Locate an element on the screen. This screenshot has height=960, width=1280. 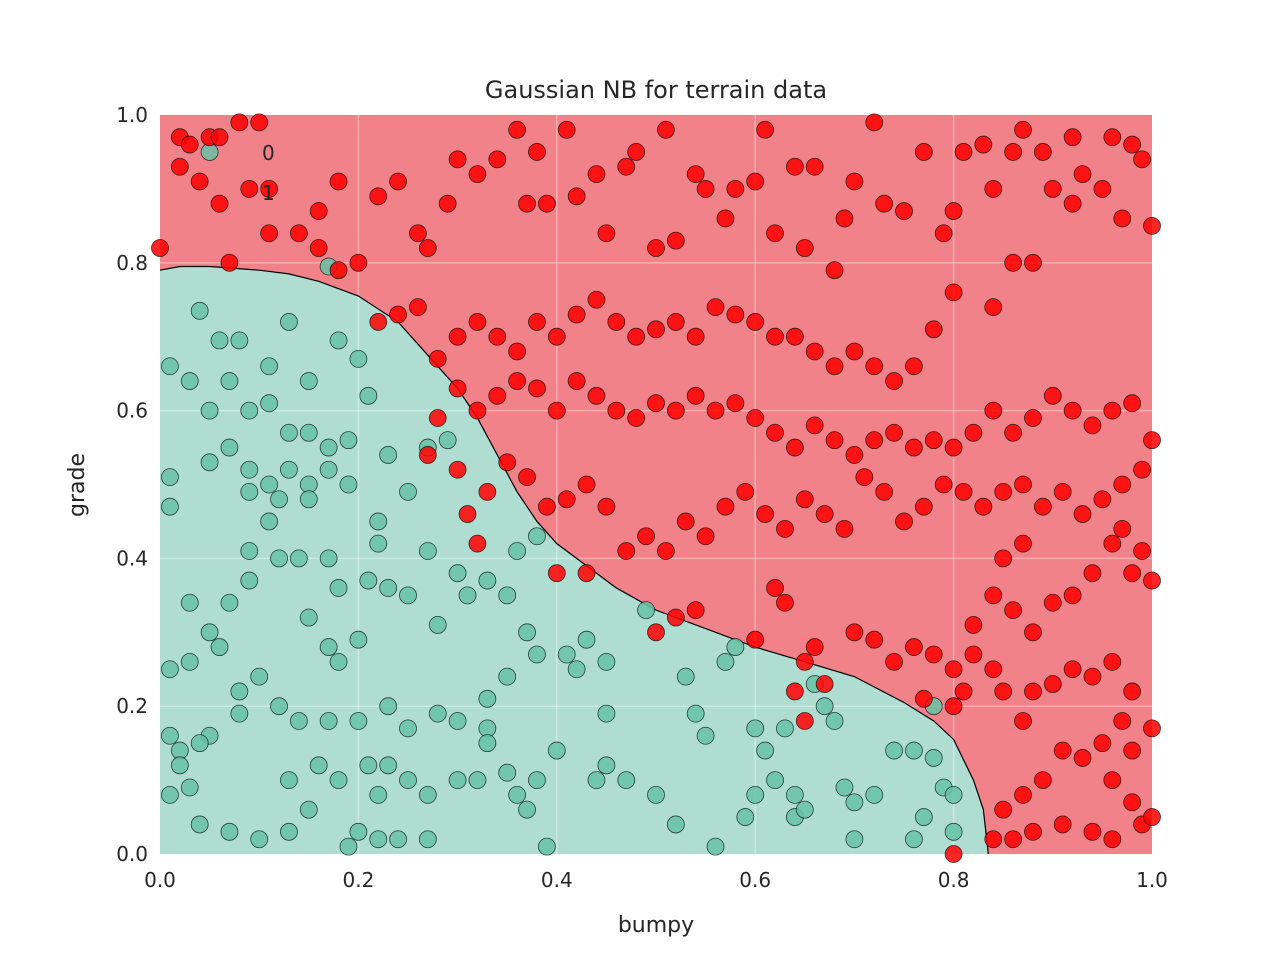
x-tick-label: 0.4 is located at coordinates (557, 880).